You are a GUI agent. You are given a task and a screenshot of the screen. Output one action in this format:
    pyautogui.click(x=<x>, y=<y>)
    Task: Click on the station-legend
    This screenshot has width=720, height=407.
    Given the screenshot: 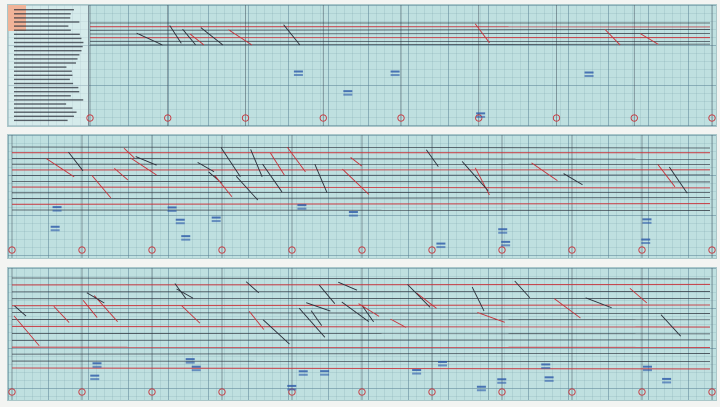 What is the action you would take?
    pyautogui.click(x=48, y=65)
    